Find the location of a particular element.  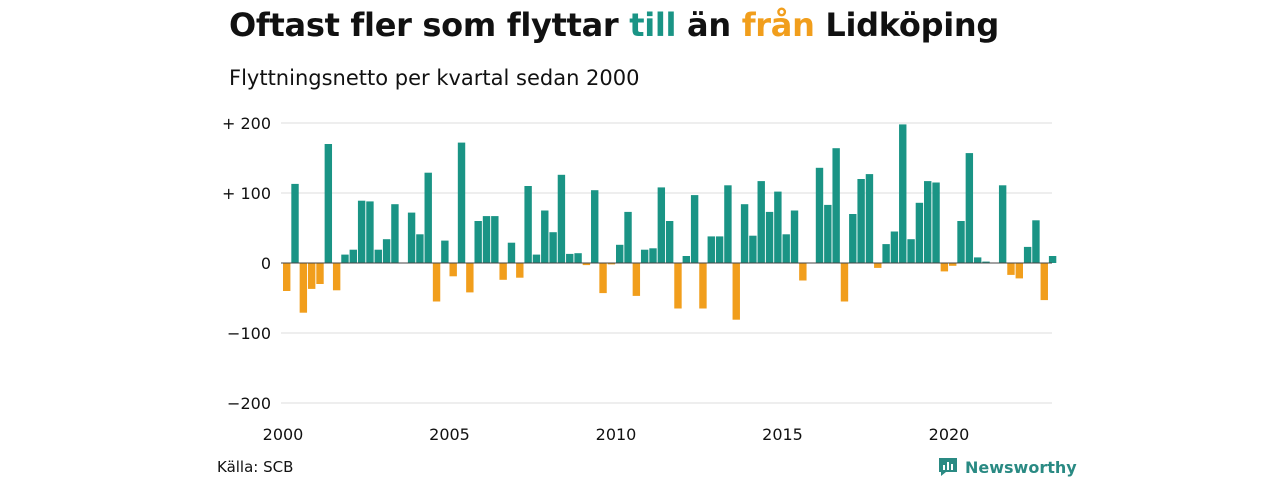

y-tick-label: 0 is located at coordinates (266, 263).